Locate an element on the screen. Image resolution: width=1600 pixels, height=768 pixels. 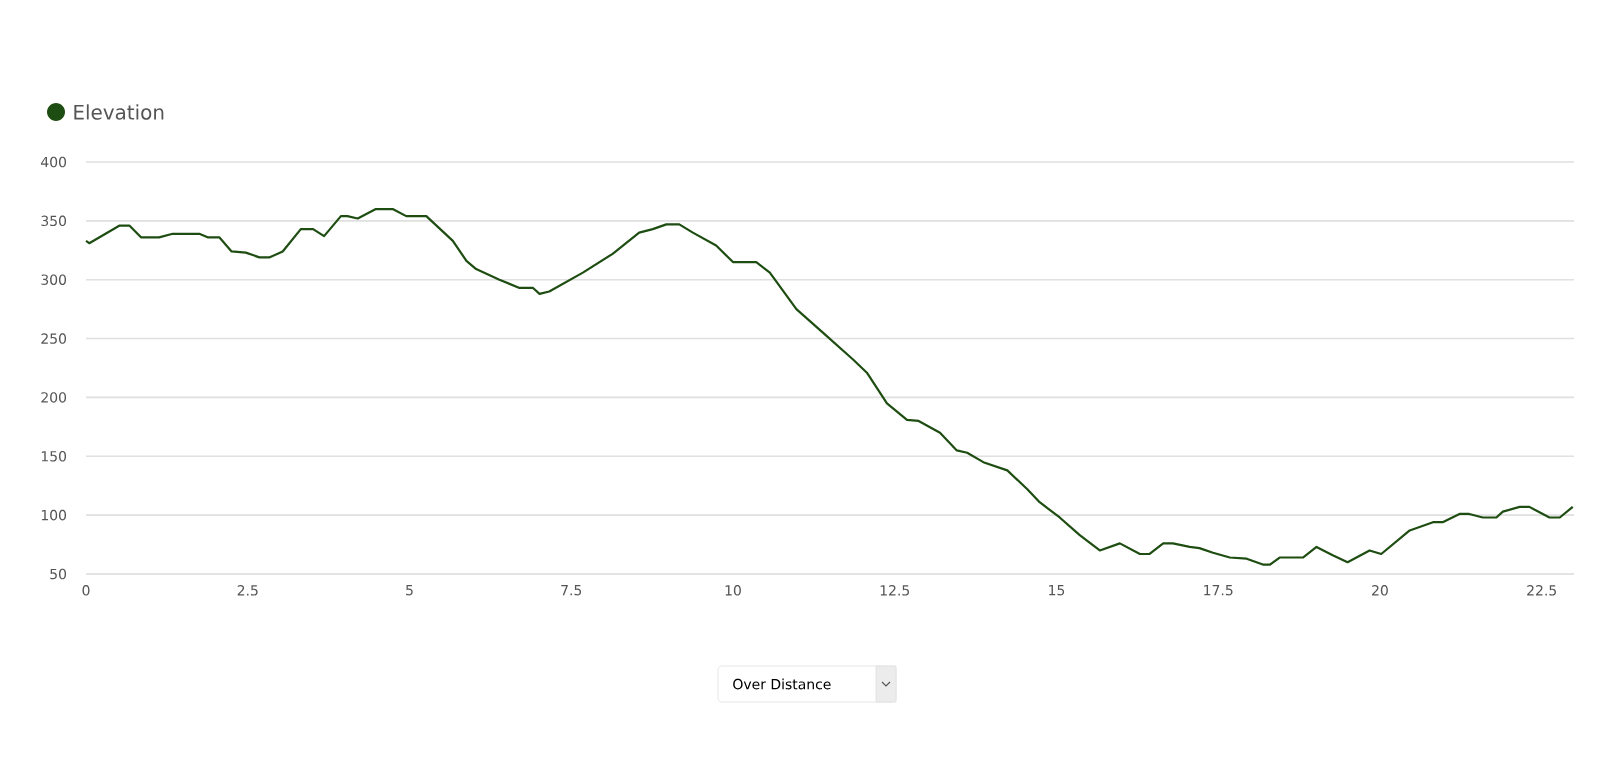
legend-label: Elevation is located at coordinates (119, 112).